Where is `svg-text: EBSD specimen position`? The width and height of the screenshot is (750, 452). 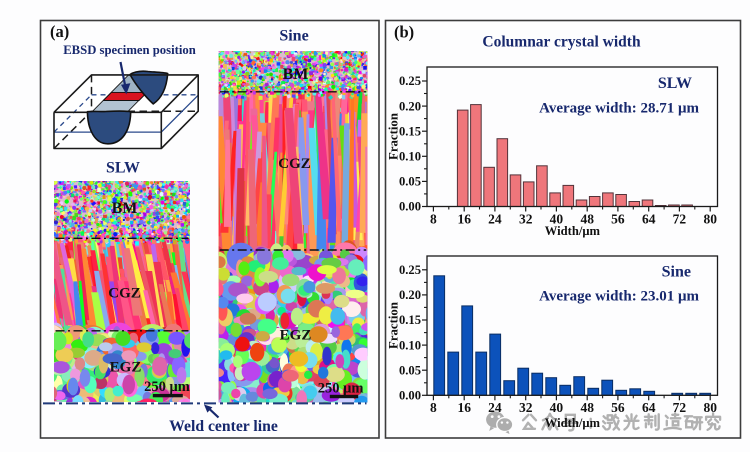 svg-text: EBSD specimen position is located at coordinates (129, 50).